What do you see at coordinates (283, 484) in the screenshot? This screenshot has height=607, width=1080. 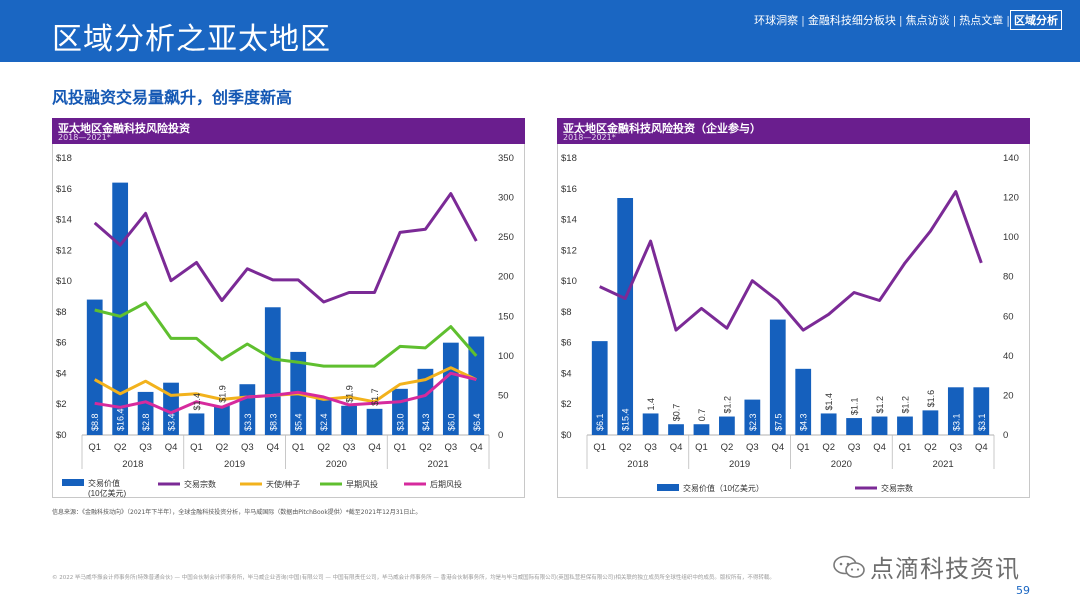 I see `legend-label: 天使/种子` at bounding box center [283, 484].